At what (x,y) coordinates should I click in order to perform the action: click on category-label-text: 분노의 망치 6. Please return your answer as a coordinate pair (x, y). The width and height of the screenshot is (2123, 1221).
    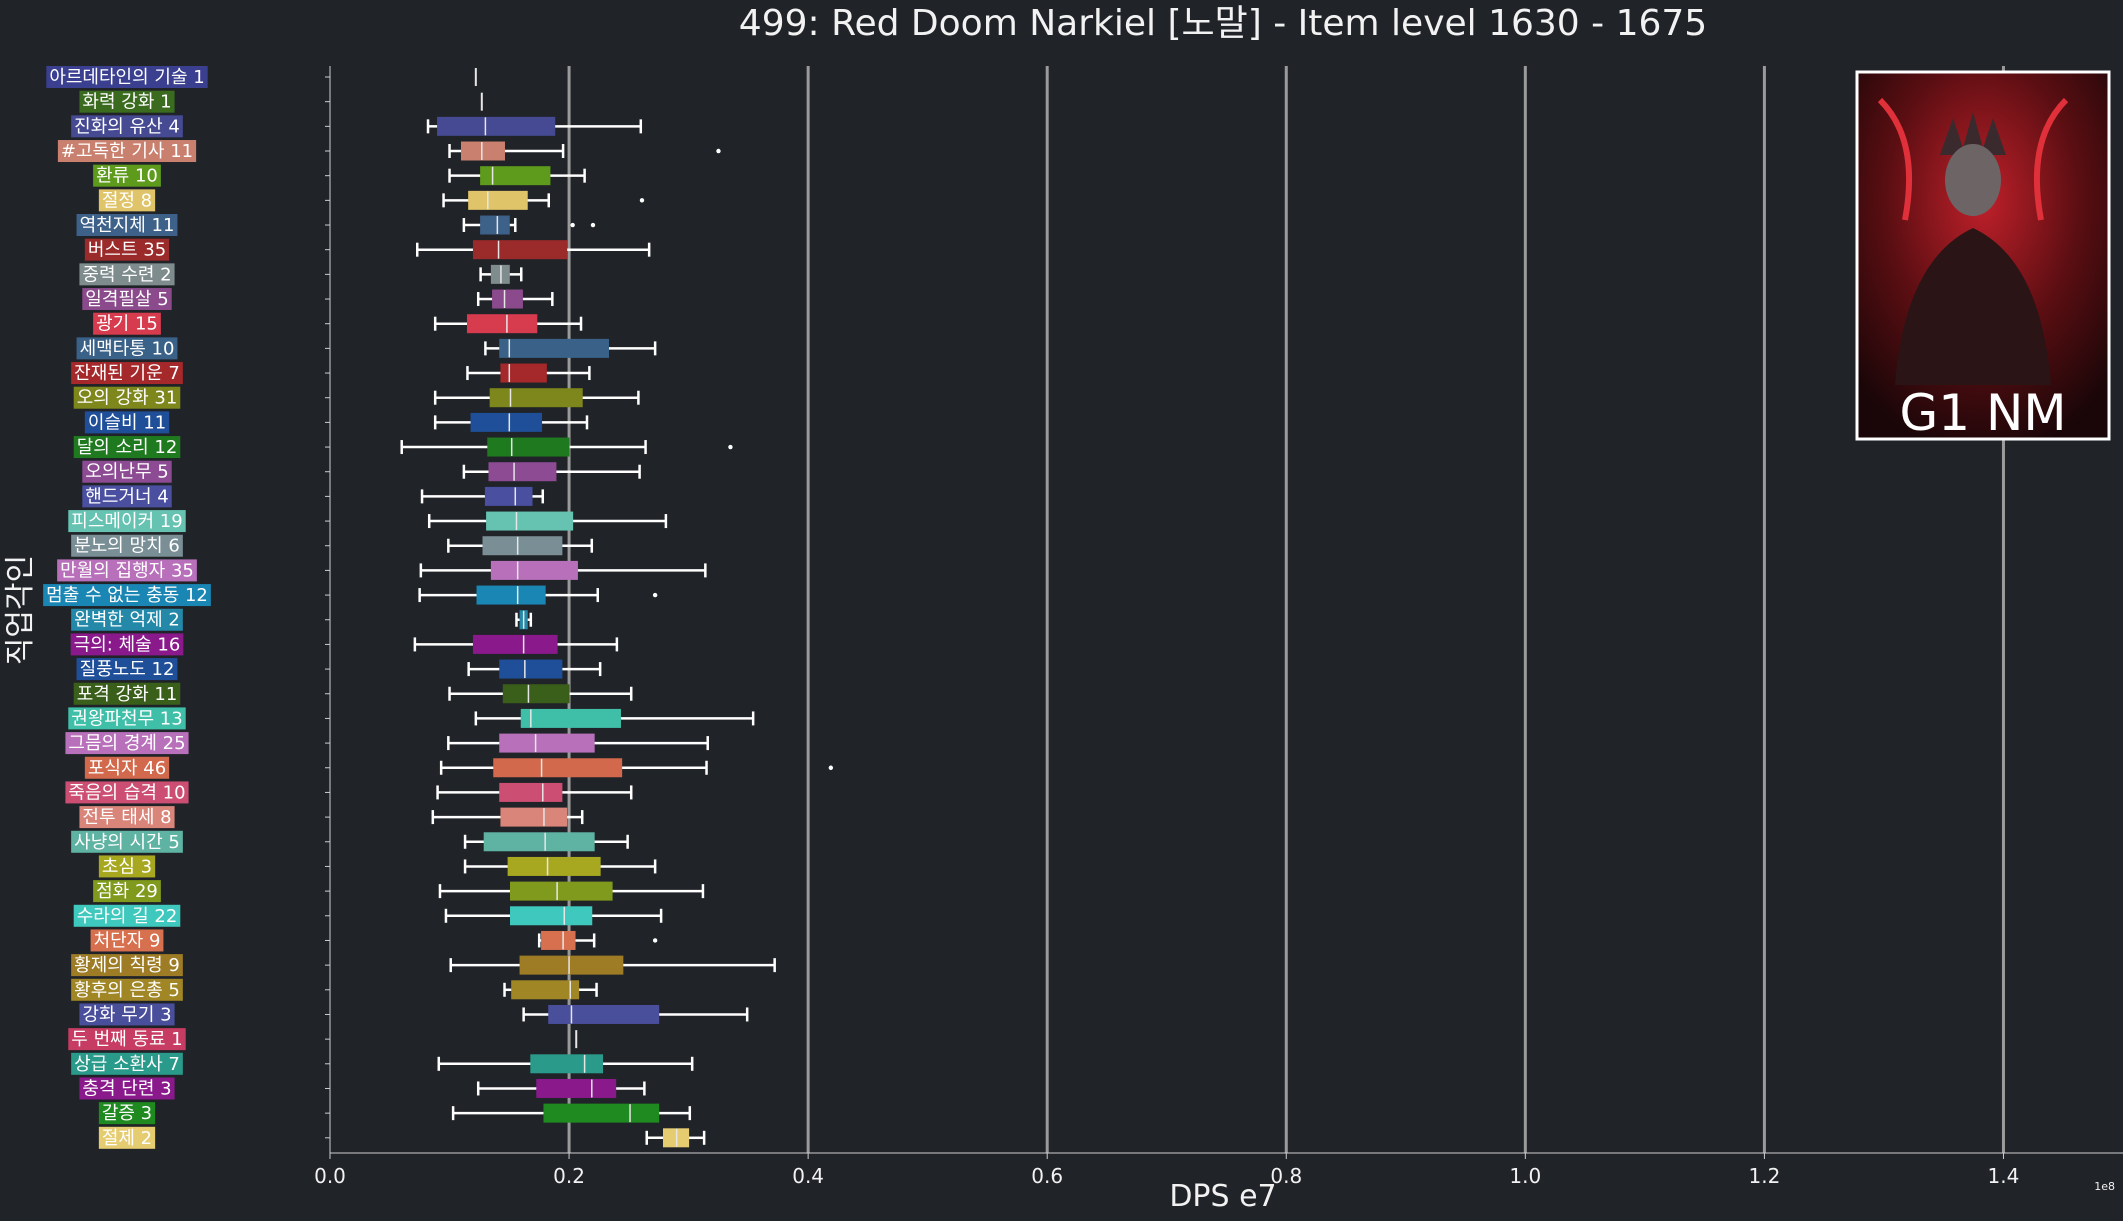
    Looking at the image, I should click on (127, 546).